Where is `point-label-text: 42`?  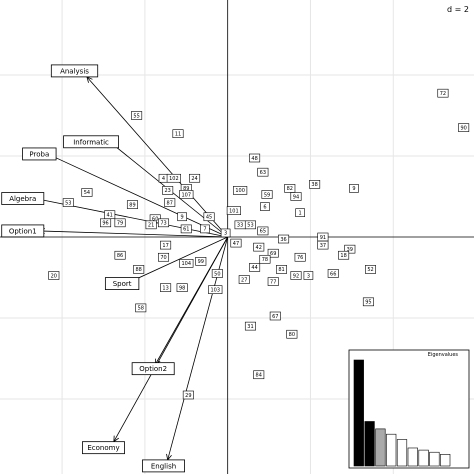
point-label-text: 42 is located at coordinates (259, 248).